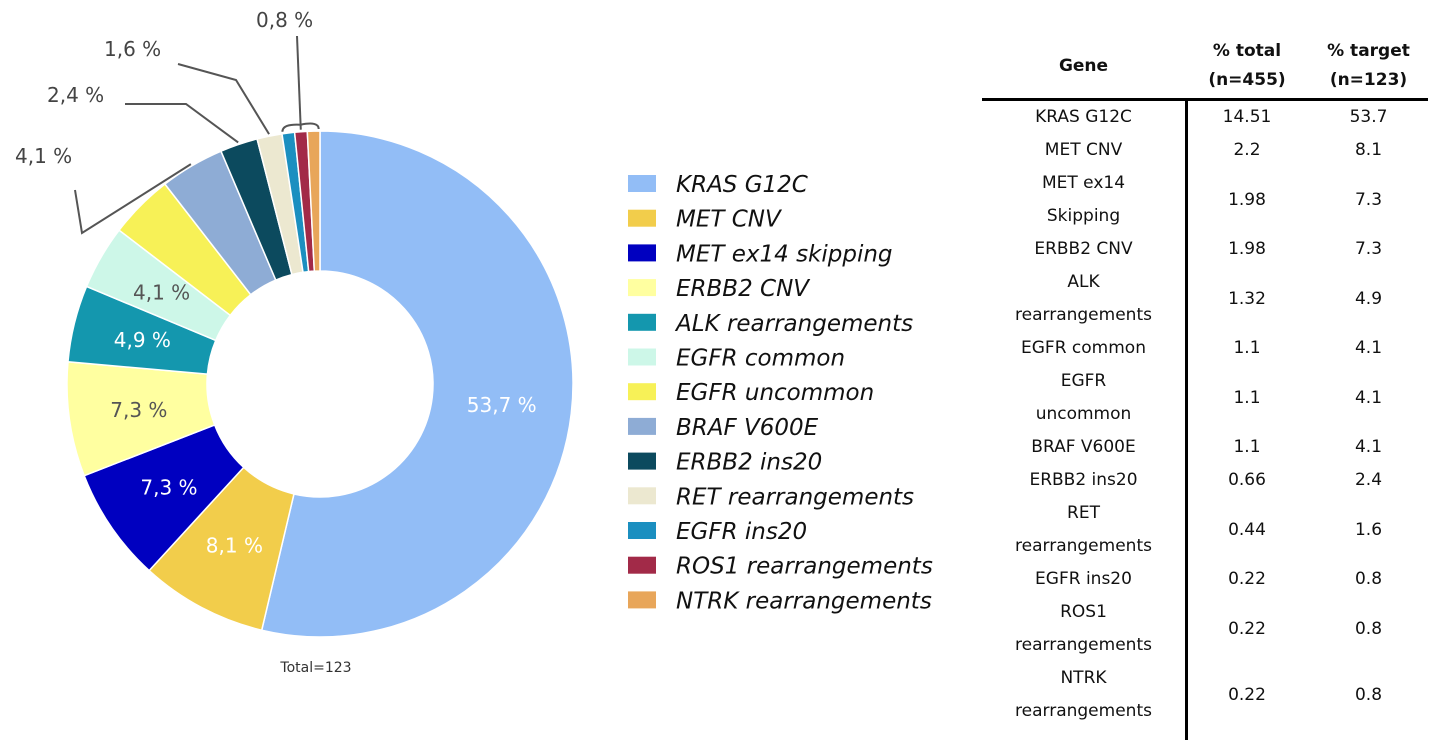 This screenshot has width=1448, height=743. Describe the element at coordinates (1205, 629) in the screenshot. I see `table-row: ROS1 rearrangements 0.22 0.8` at that location.